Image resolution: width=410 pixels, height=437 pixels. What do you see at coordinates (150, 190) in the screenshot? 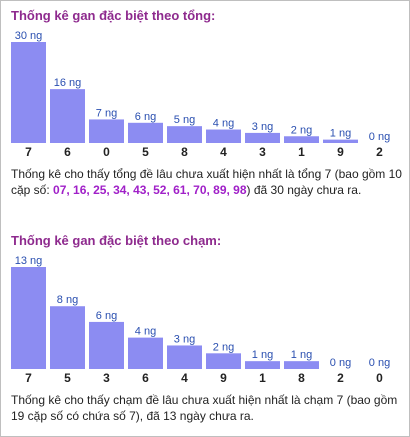
I see `description-tong-numbers: 07, 16, 25, 34, 43, 52, 61, 70, 89, 98` at bounding box center [150, 190].